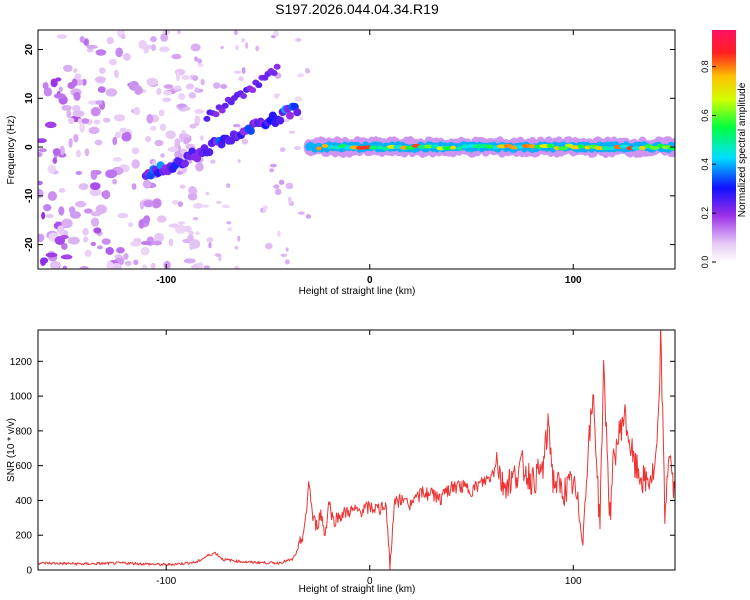 The width and height of the screenshot is (750, 600). What do you see at coordinates (742, 149) in the screenshot?
I see `colorbar-label: Normalized spectral amplitude` at bounding box center [742, 149].